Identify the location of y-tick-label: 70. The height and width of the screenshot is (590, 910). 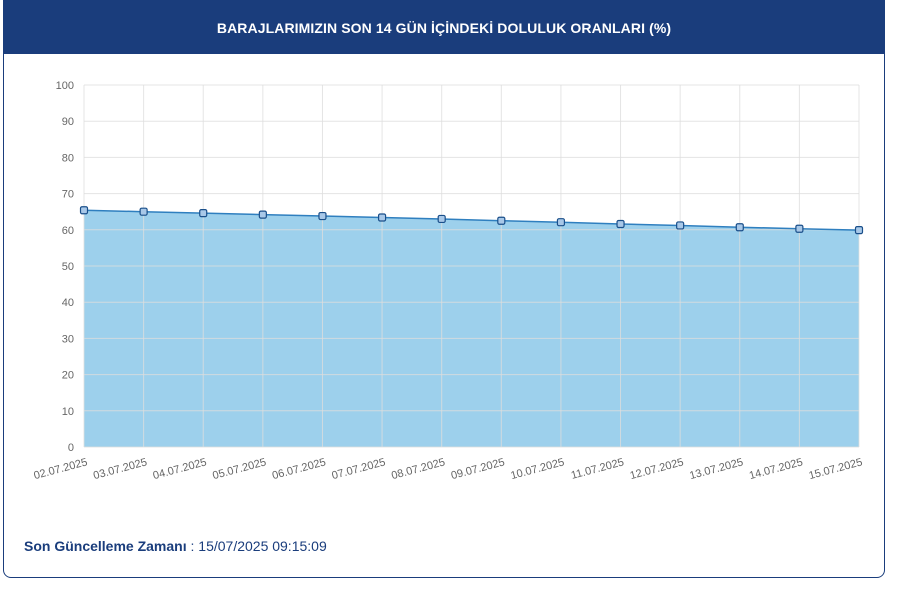
(68, 195).